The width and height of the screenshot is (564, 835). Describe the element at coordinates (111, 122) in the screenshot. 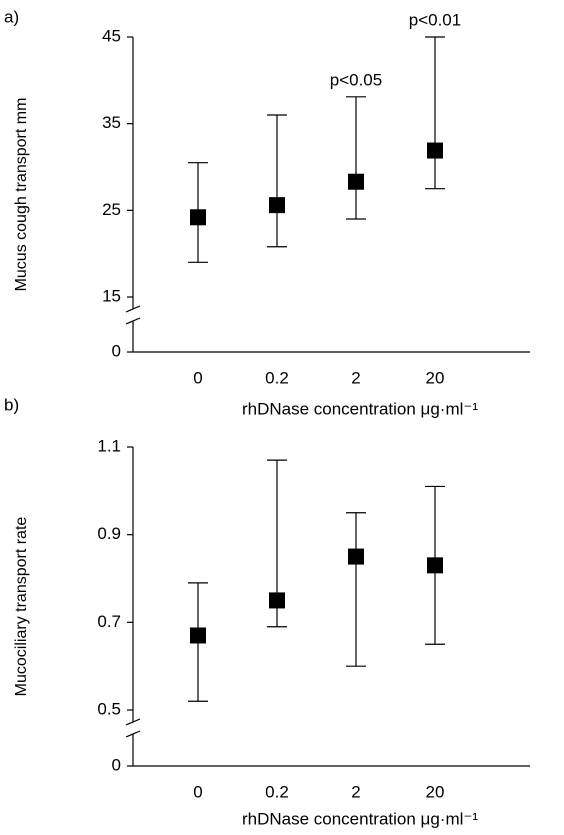

I see `y-tick-label: 35` at that location.